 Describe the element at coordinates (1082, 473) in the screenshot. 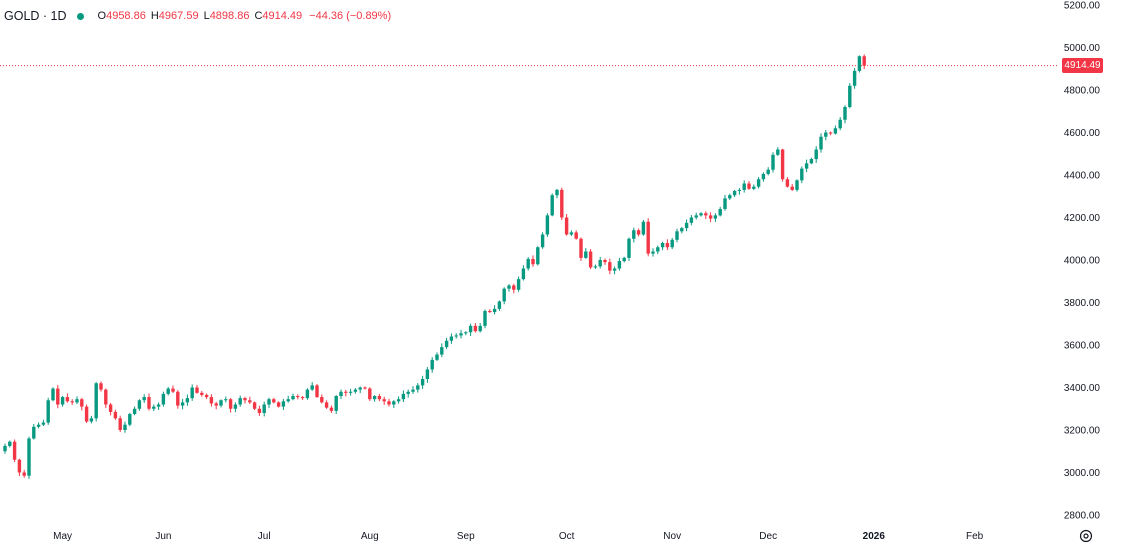

I see `y-tick-label: 3000.00` at that location.